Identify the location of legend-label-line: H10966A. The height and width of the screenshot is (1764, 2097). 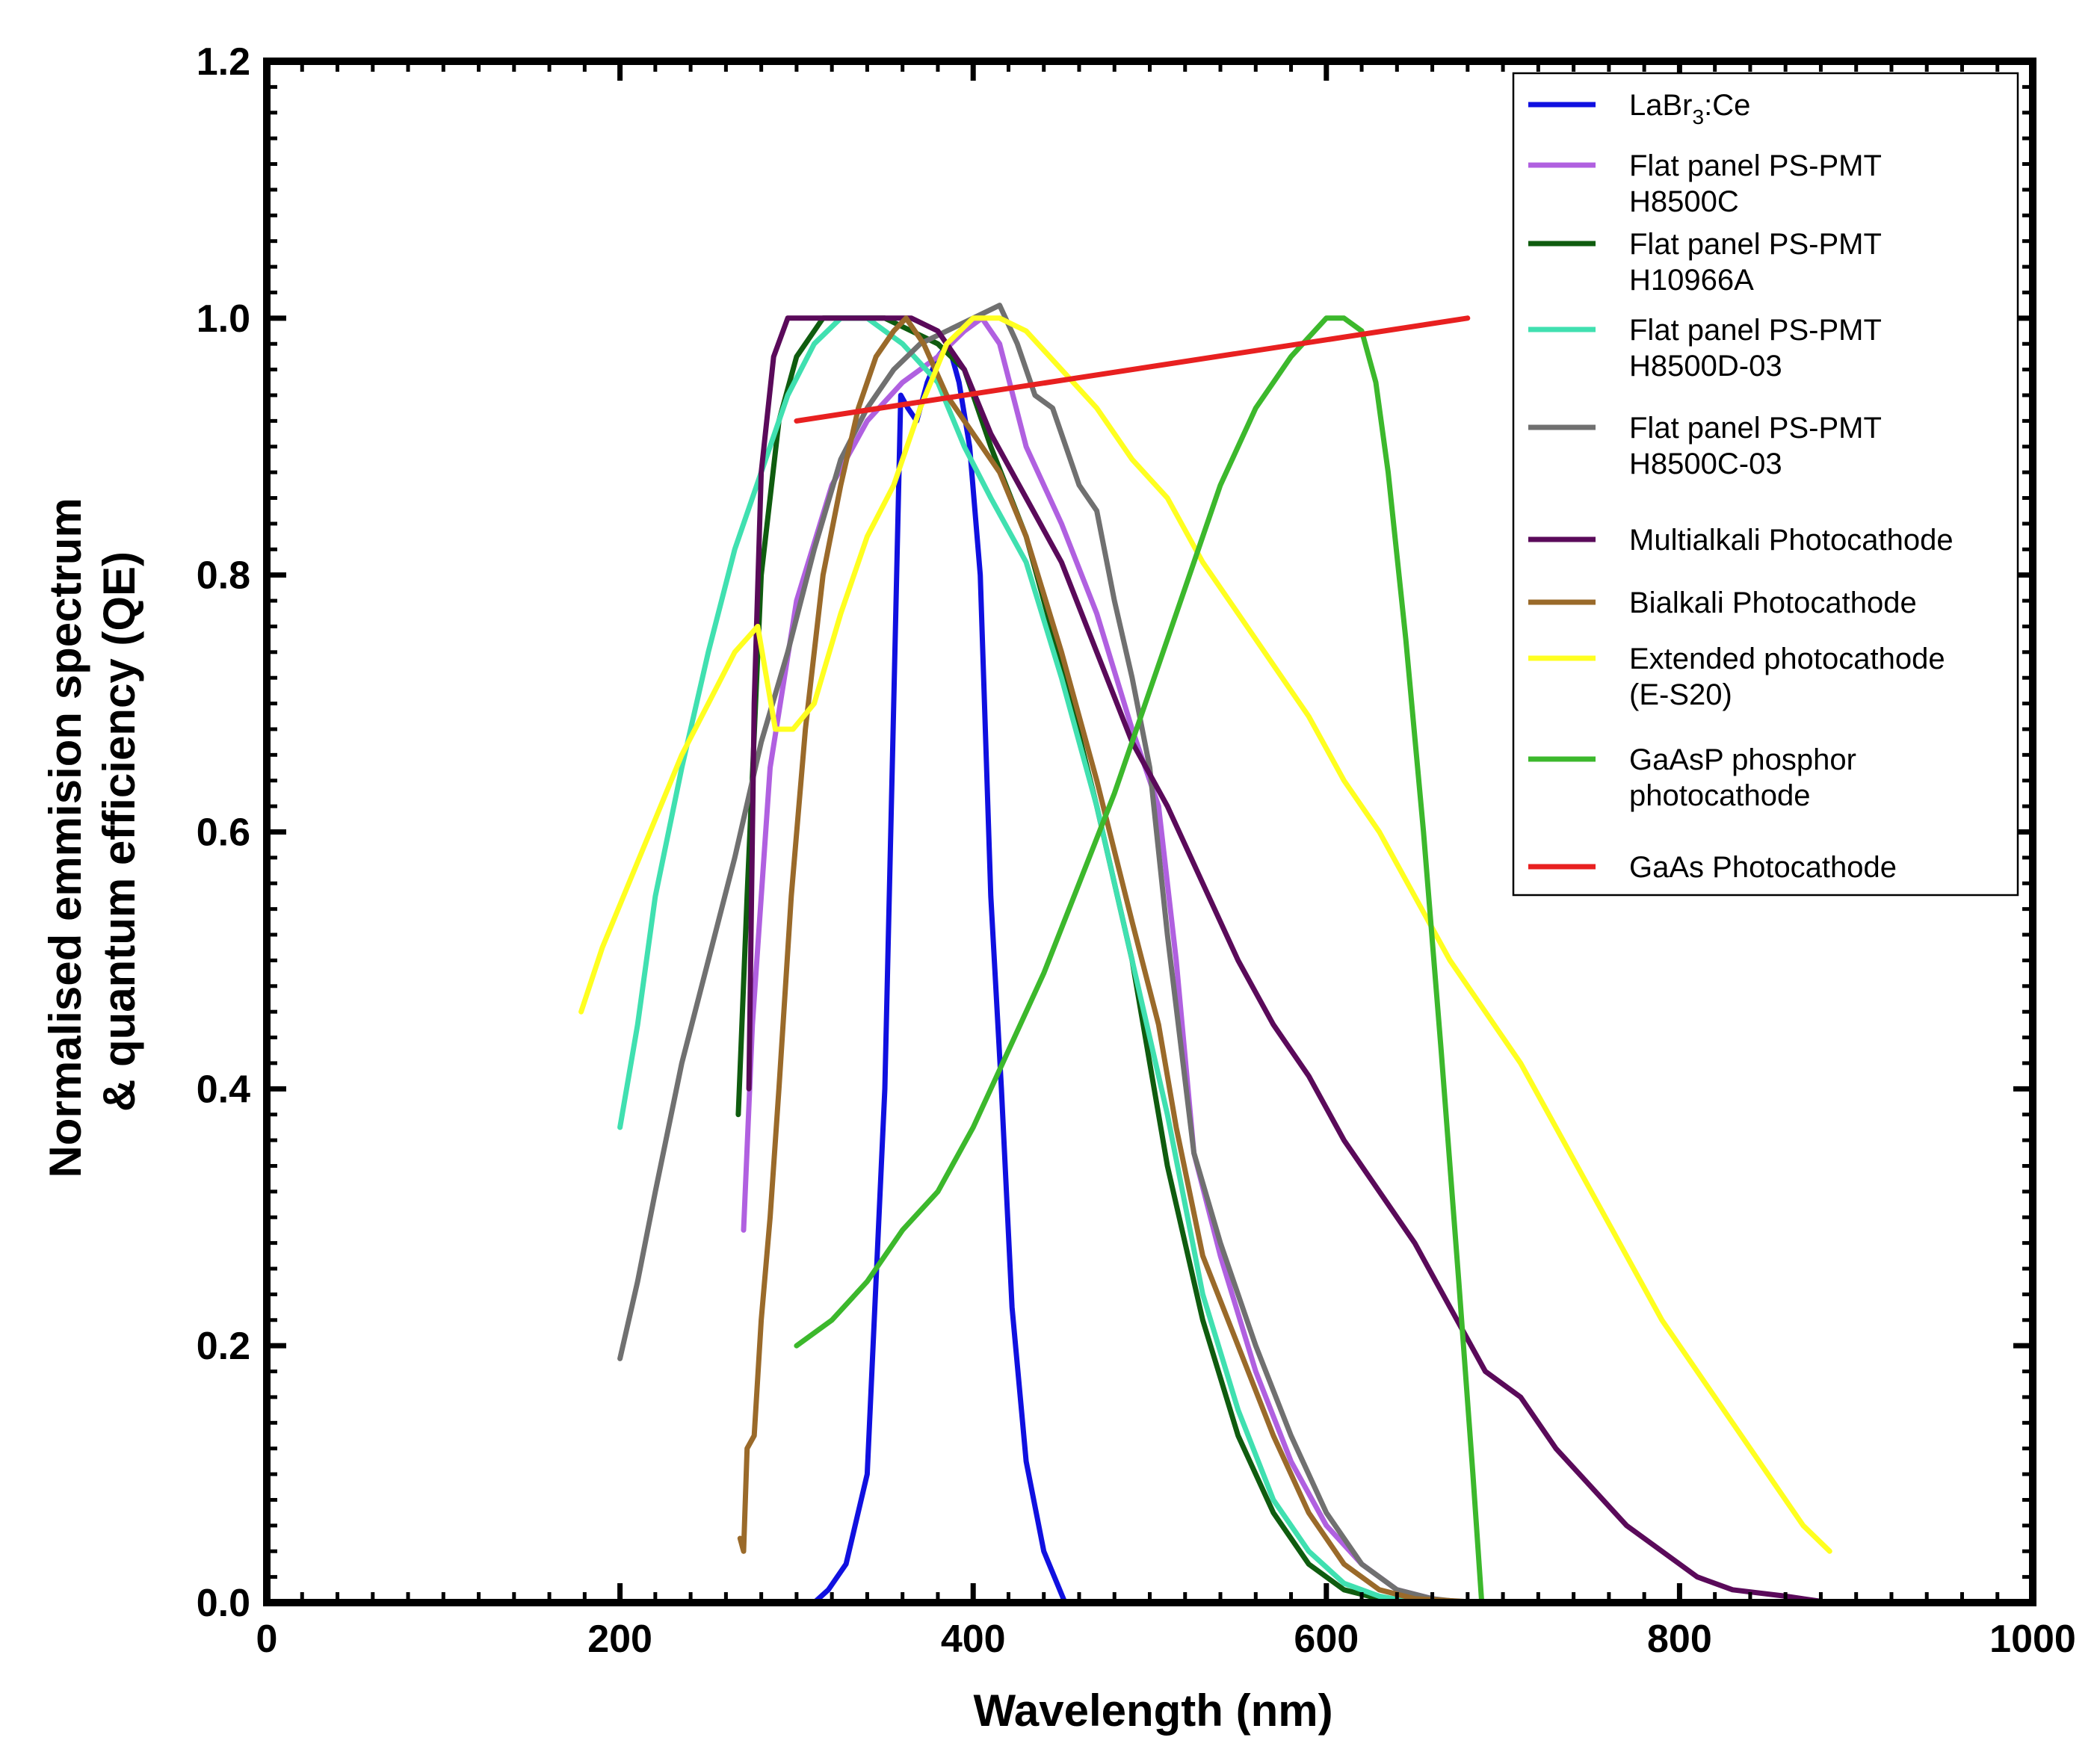
(1691, 280).